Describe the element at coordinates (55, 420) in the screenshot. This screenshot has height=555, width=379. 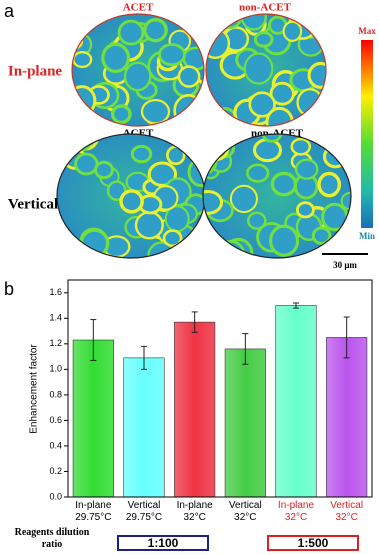
I see `y-tick-label: 0.6` at that location.